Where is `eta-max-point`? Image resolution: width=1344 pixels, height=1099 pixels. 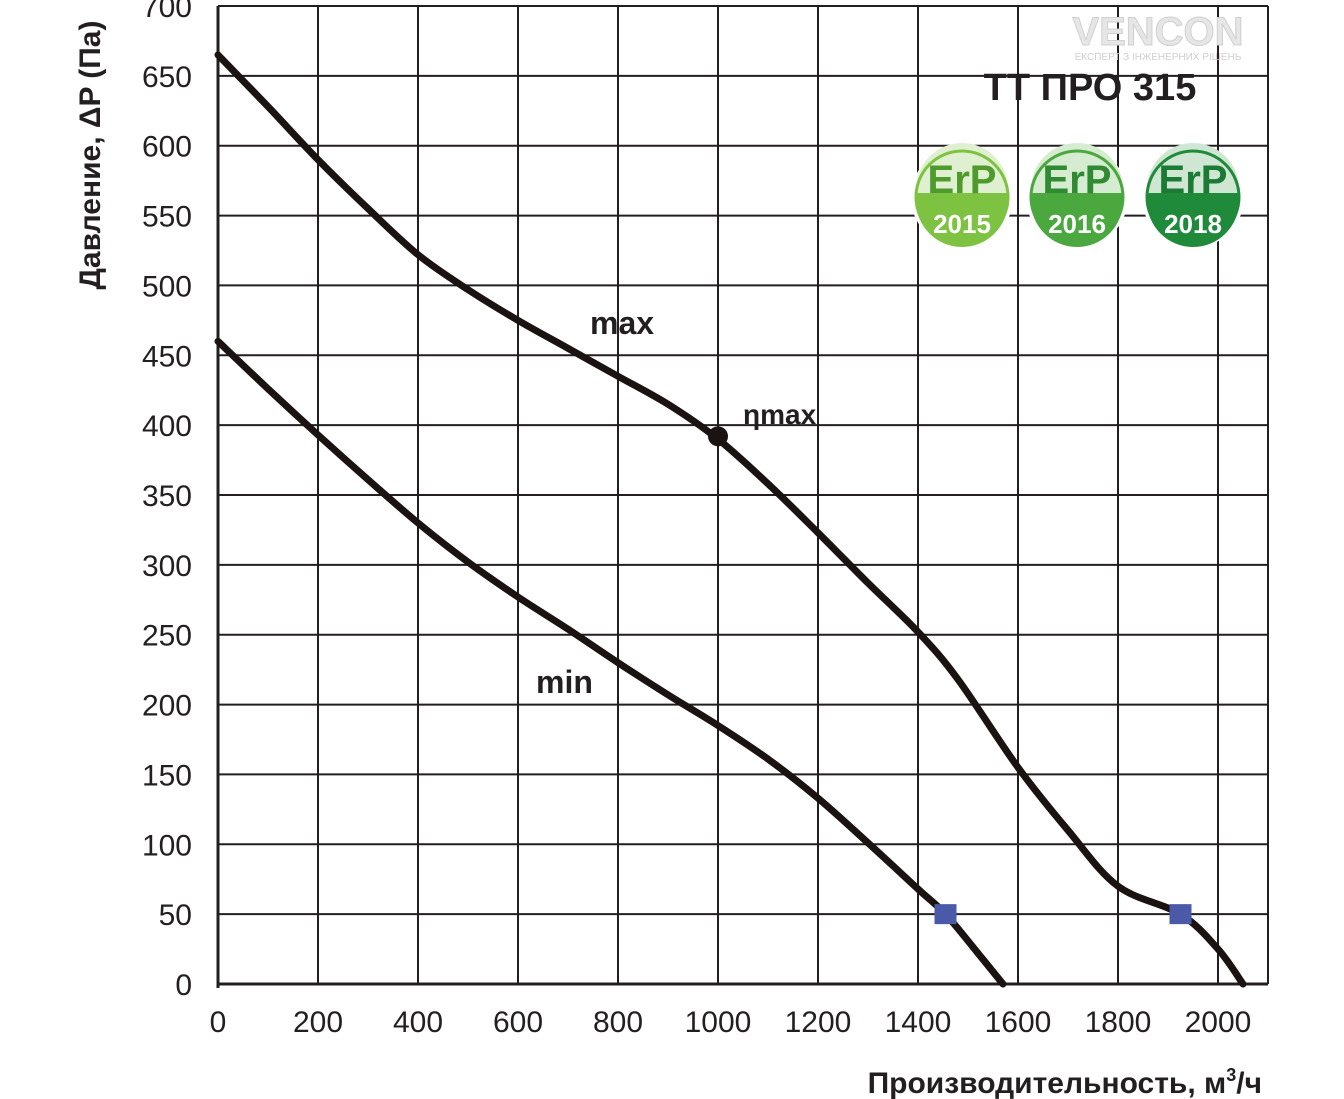 eta-max-point is located at coordinates (718, 436).